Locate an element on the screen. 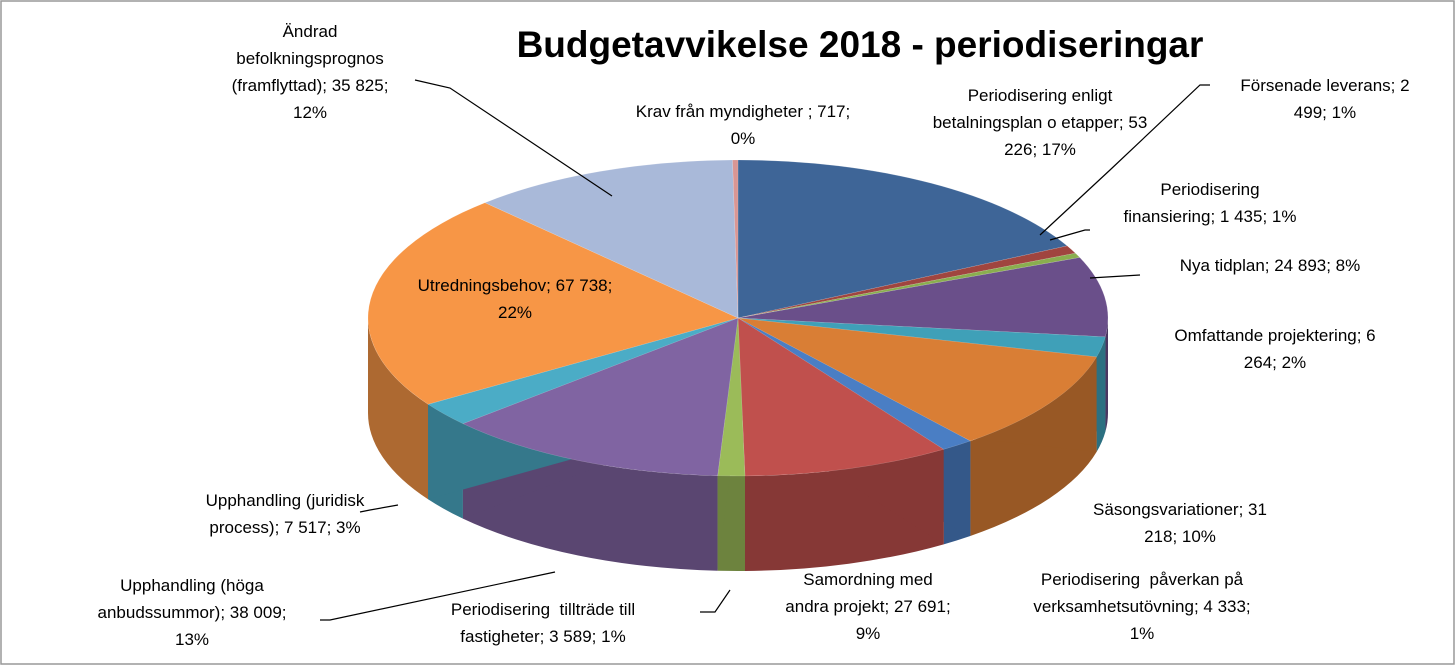 This screenshot has height=665, width=1455. data-label: Samordning med andra projekt; 27 691; 9% is located at coordinates (870, 606).